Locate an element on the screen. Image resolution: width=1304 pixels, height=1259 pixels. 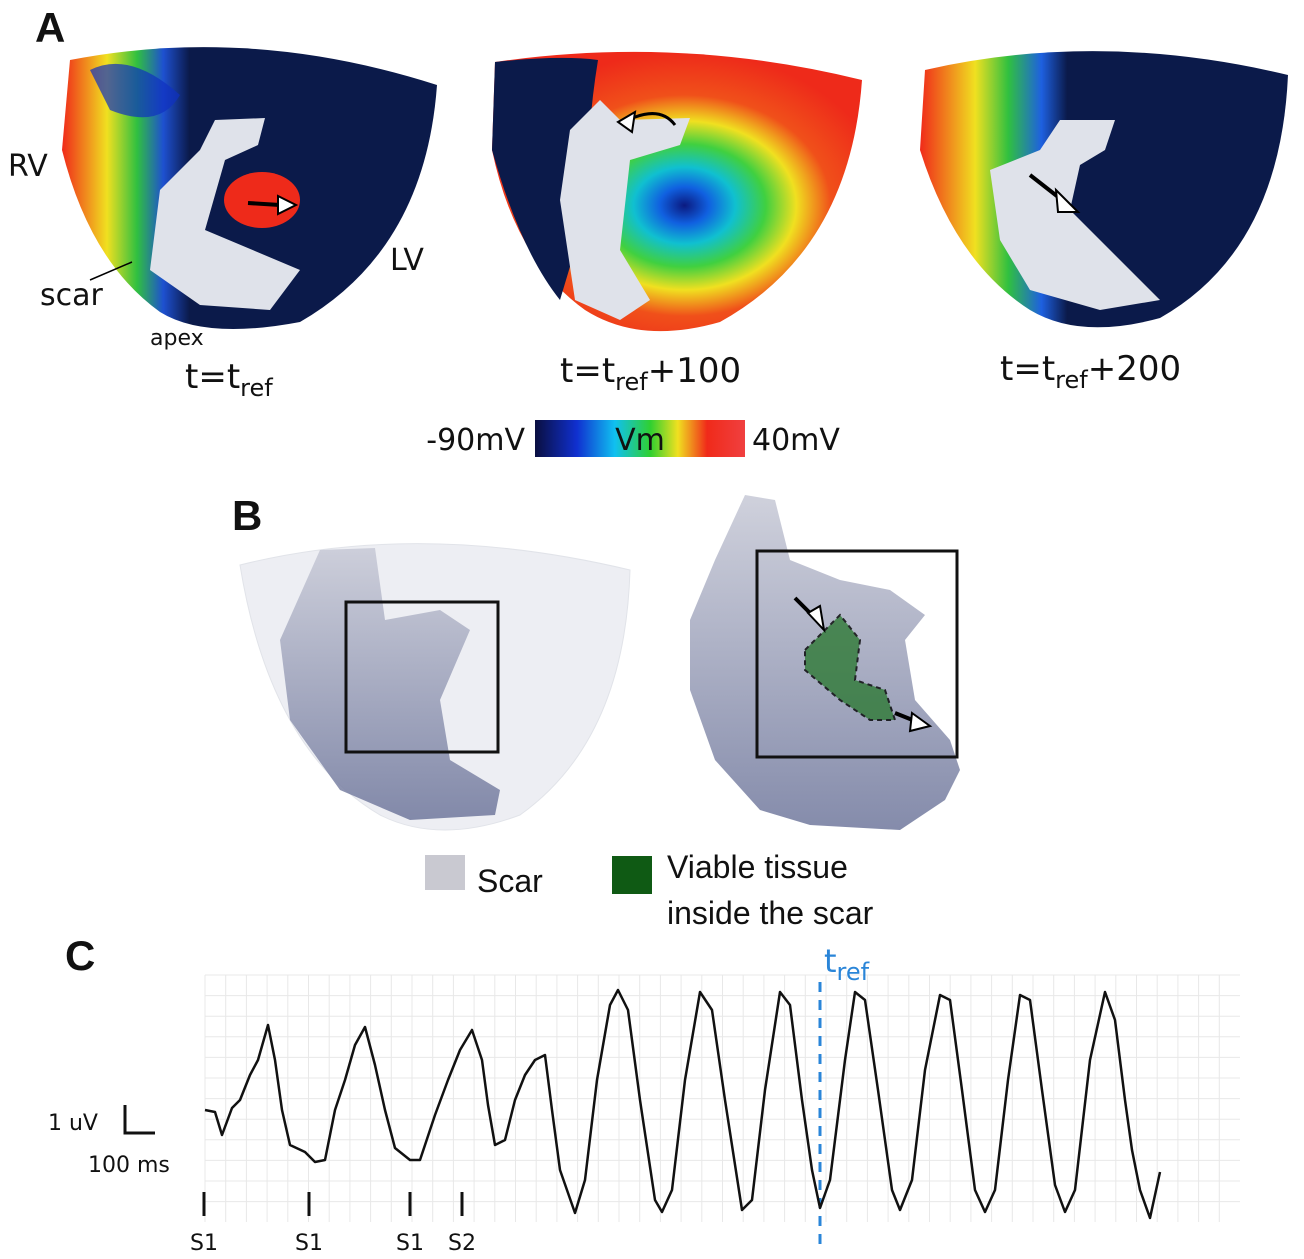
colorbar is located at coordinates (640, 438).